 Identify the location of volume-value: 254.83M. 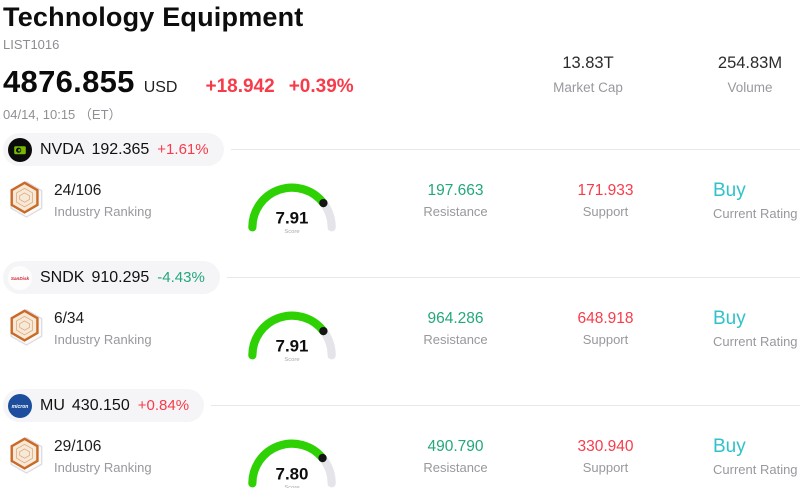
(750, 63).